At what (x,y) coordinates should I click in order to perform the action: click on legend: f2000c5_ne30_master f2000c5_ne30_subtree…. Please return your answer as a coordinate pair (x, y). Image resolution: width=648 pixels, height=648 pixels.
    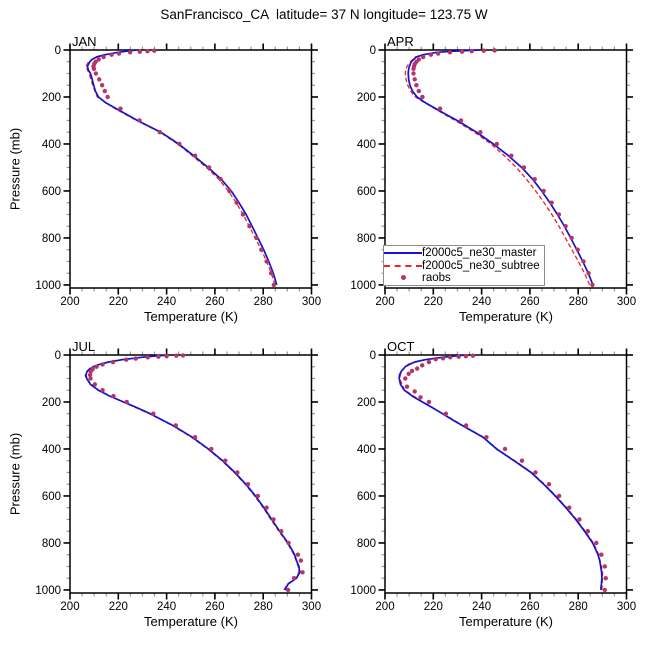
    Looking at the image, I should click on (464, 265).